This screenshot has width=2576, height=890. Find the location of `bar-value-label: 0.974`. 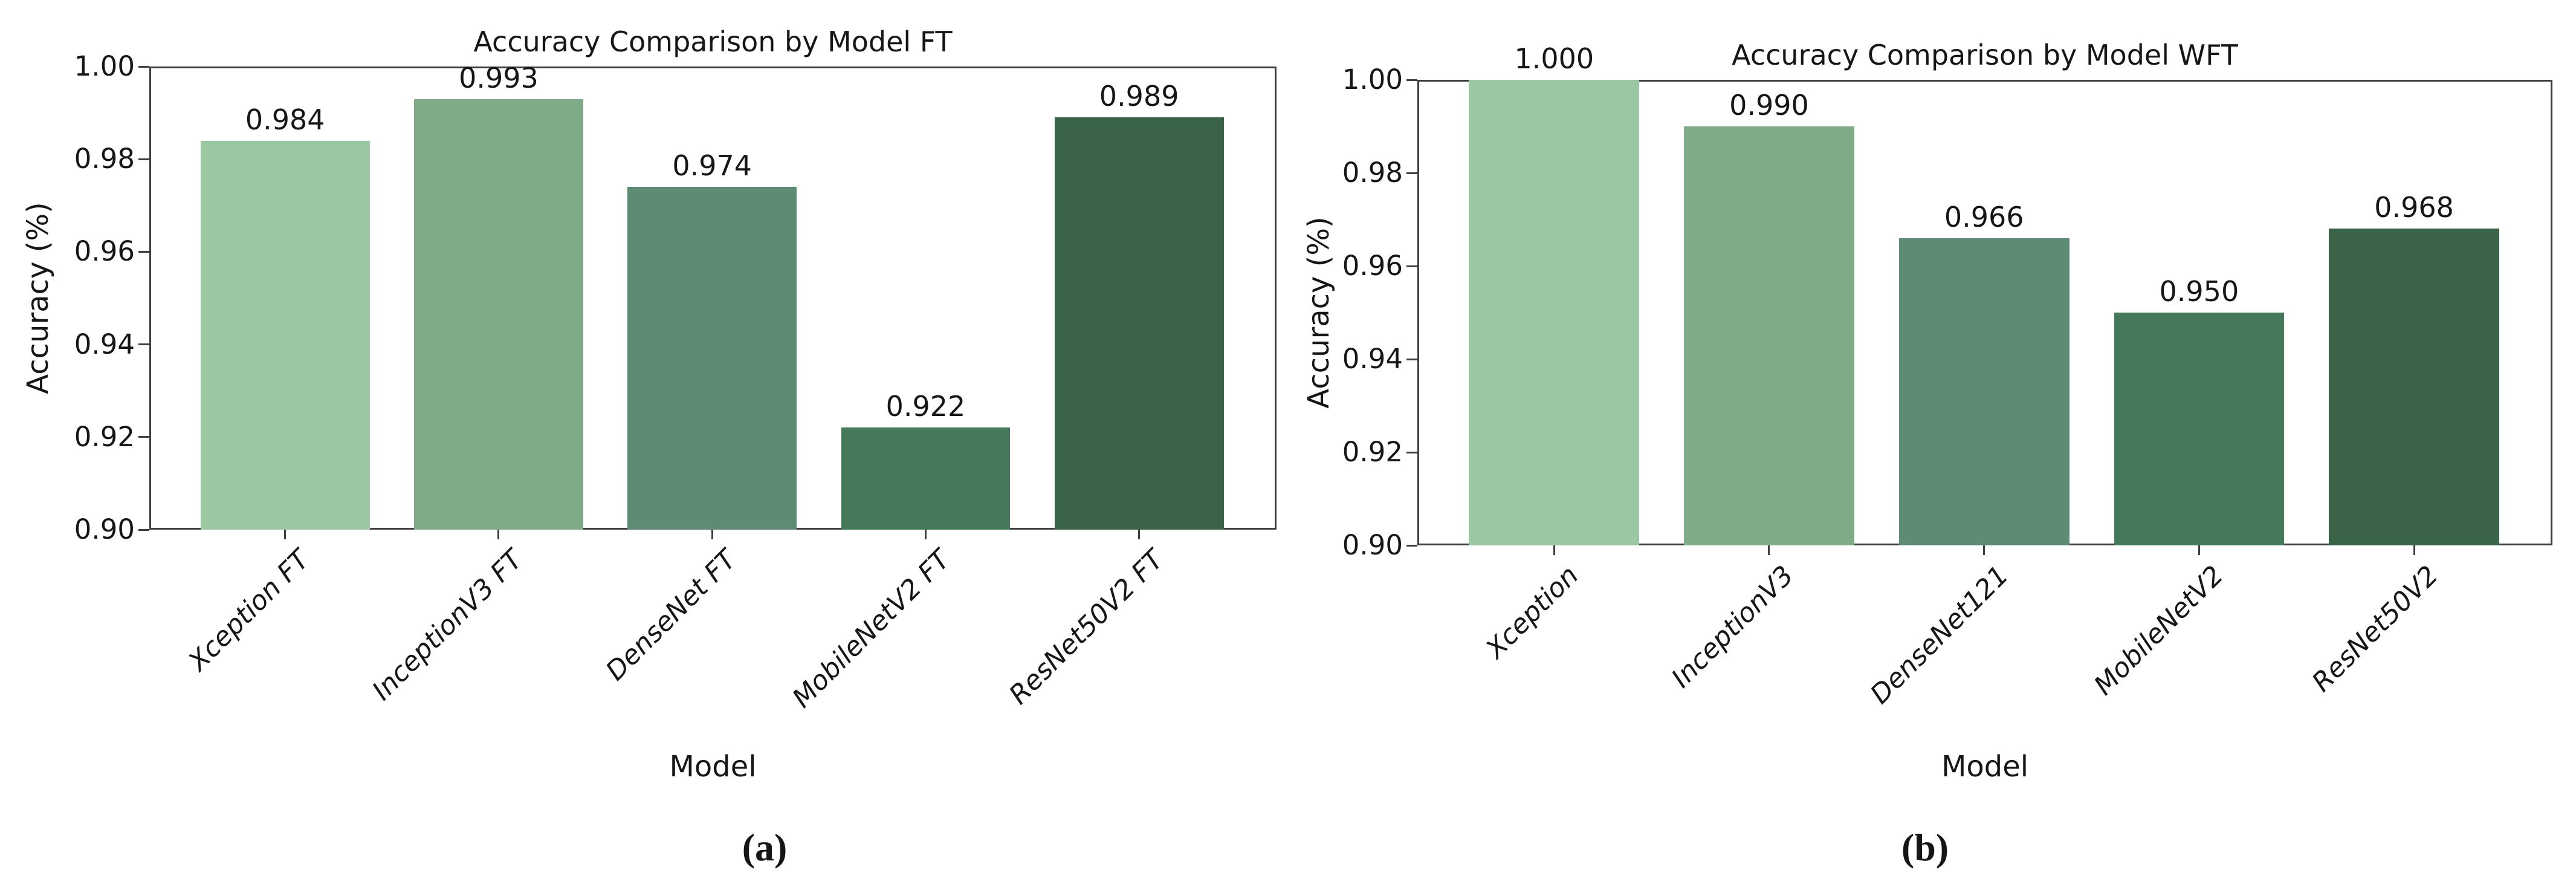

bar-value-label: 0.974 is located at coordinates (712, 166).